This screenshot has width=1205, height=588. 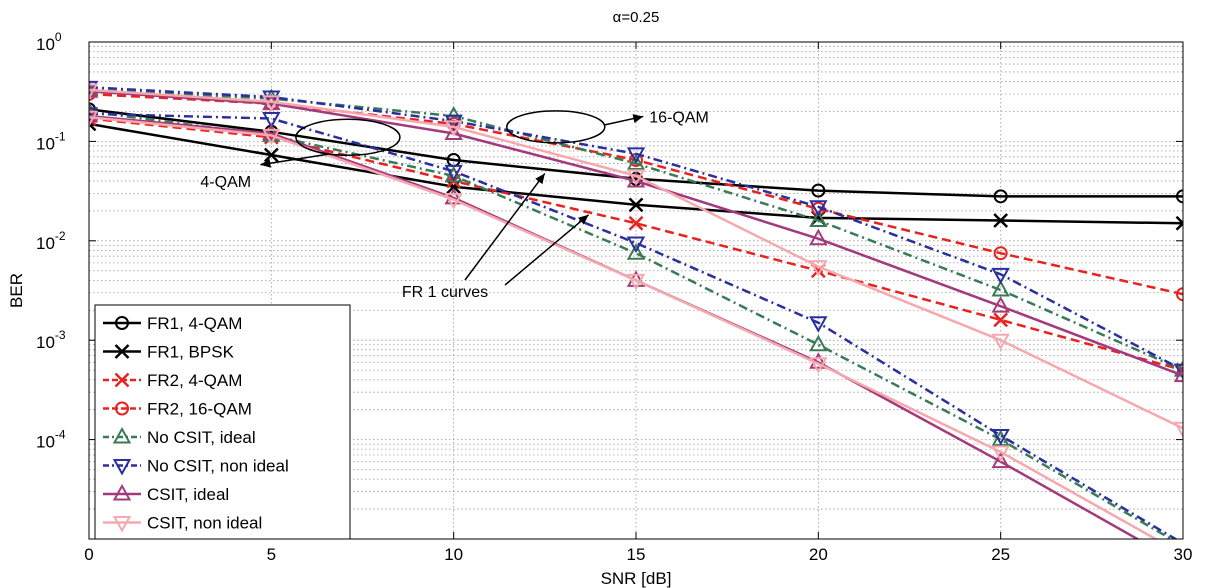 I want to click on x-tick-label: 0, so click(x=88, y=554).